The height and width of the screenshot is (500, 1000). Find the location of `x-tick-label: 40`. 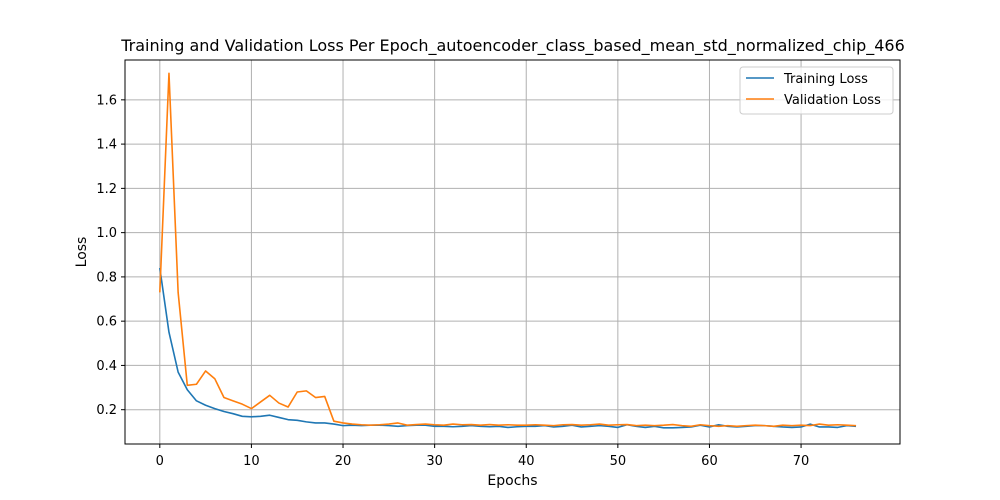

x-tick-label: 40 is located at coordinates (526, 461).